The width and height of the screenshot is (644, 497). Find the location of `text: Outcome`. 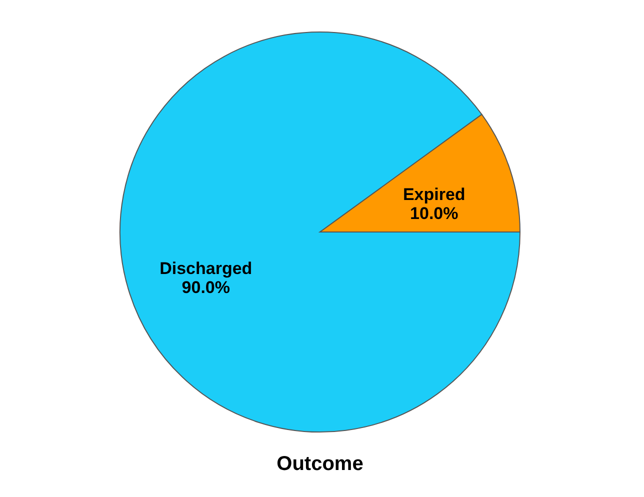

text: Outcome is located at coordinates (320, 464).